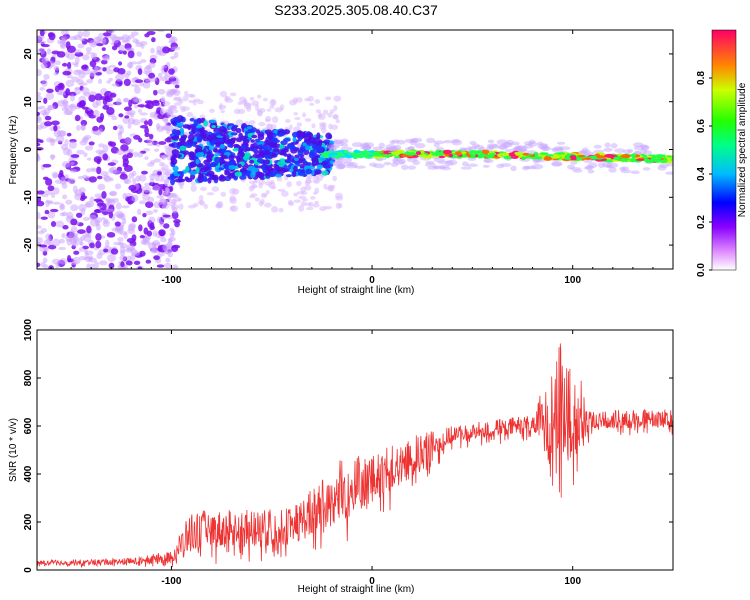 The width and height of the screenshot is (750, 600). Describe the element at coordinates (28, 54) in the screenshot. I see `y-tick-label: 20` at that location.